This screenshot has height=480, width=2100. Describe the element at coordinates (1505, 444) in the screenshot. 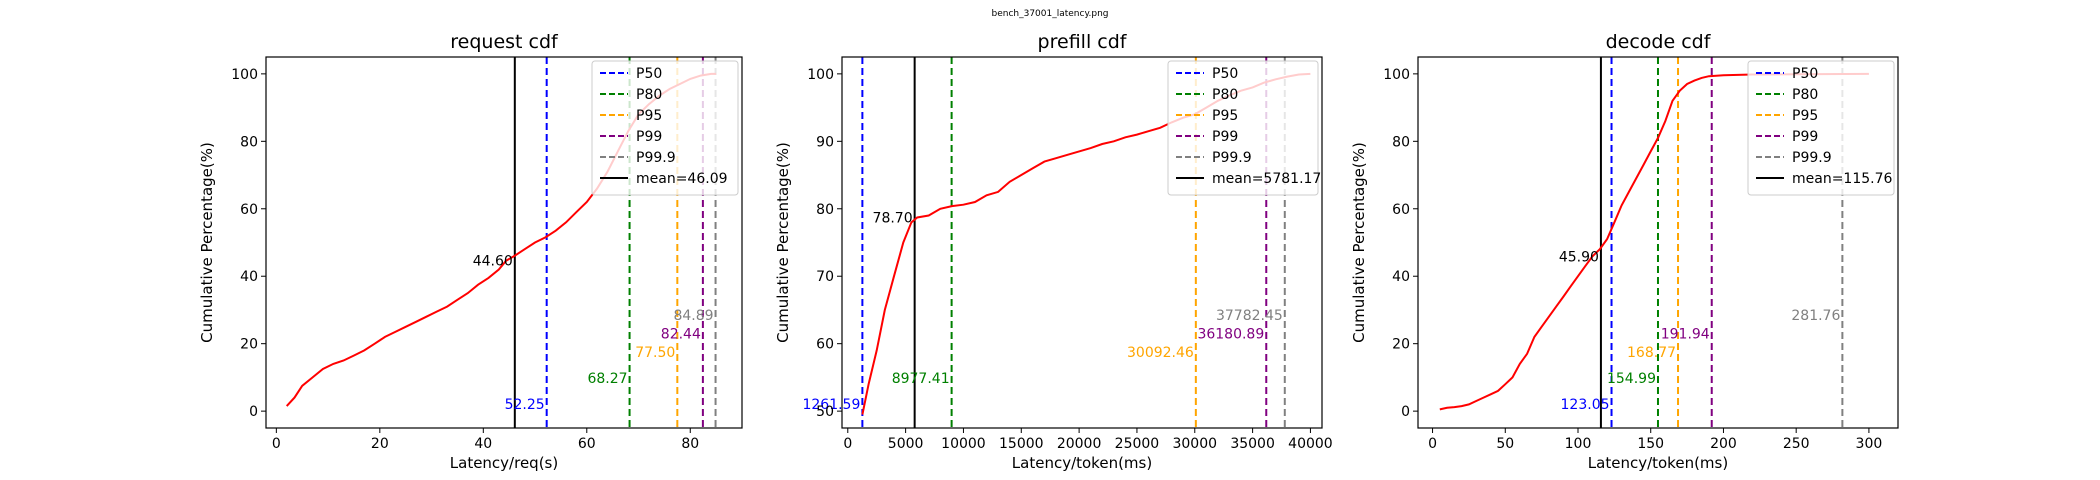

I see `x-tick-label: 50` at that location.